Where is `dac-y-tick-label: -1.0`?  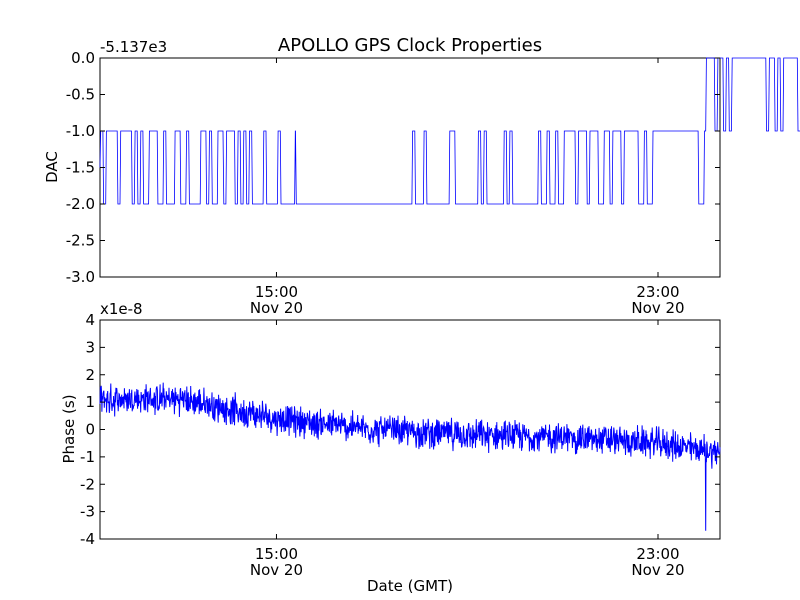
dac-y-tick-label: -1.0 is located at coordinates (80, 131).